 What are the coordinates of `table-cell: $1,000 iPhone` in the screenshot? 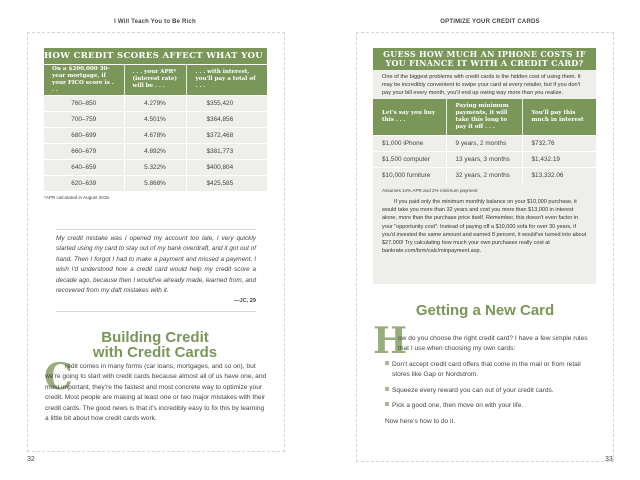 It's located at (410, 142).